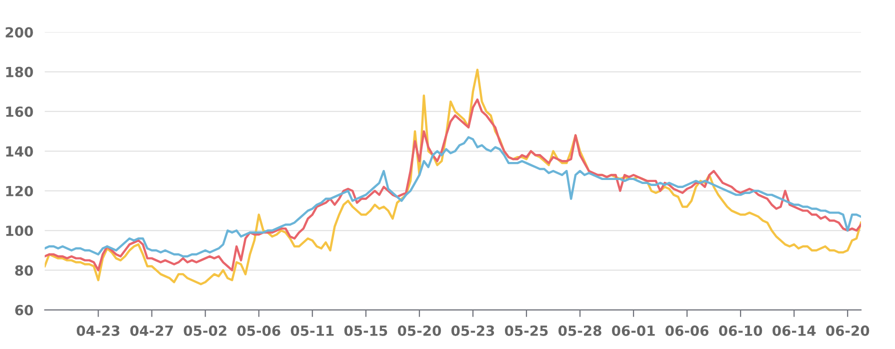 This screenshot has height=349, width=895. What do you see at coordinates (312, 330) in the screenshot?
I see `x-tick-label: 05-11` at bounding box center [312, 330].